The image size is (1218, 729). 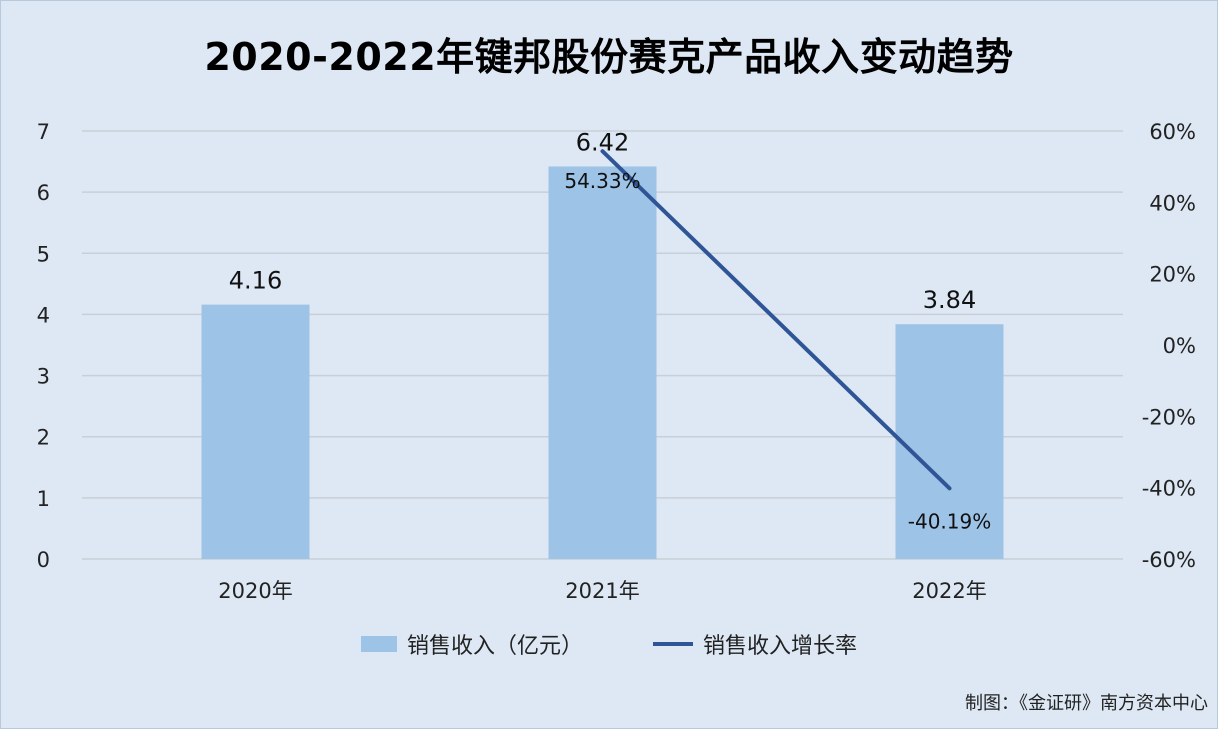 What do you see at coordinates (602, 181) in the screenshot?
I see `line-value-label: 54.33%` at bounding box center [602, 181].